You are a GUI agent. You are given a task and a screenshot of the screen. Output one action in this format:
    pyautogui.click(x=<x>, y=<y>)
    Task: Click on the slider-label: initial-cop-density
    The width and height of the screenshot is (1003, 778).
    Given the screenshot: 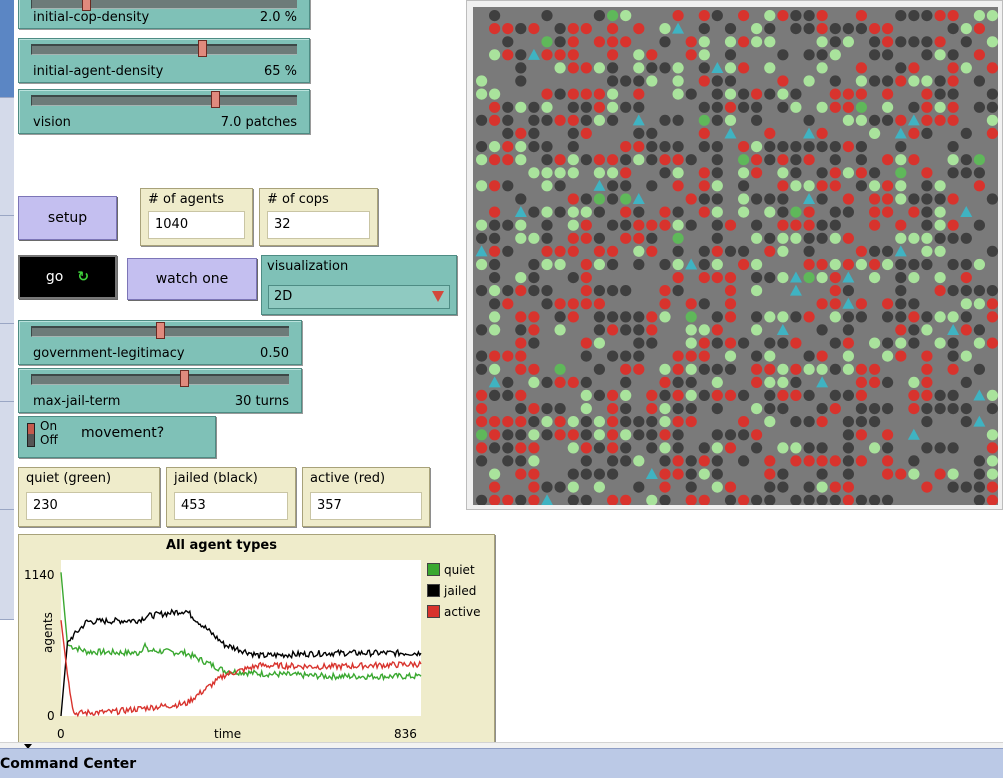 What is the action you would take?
    pyautogui.click(x=91, y=17)
    